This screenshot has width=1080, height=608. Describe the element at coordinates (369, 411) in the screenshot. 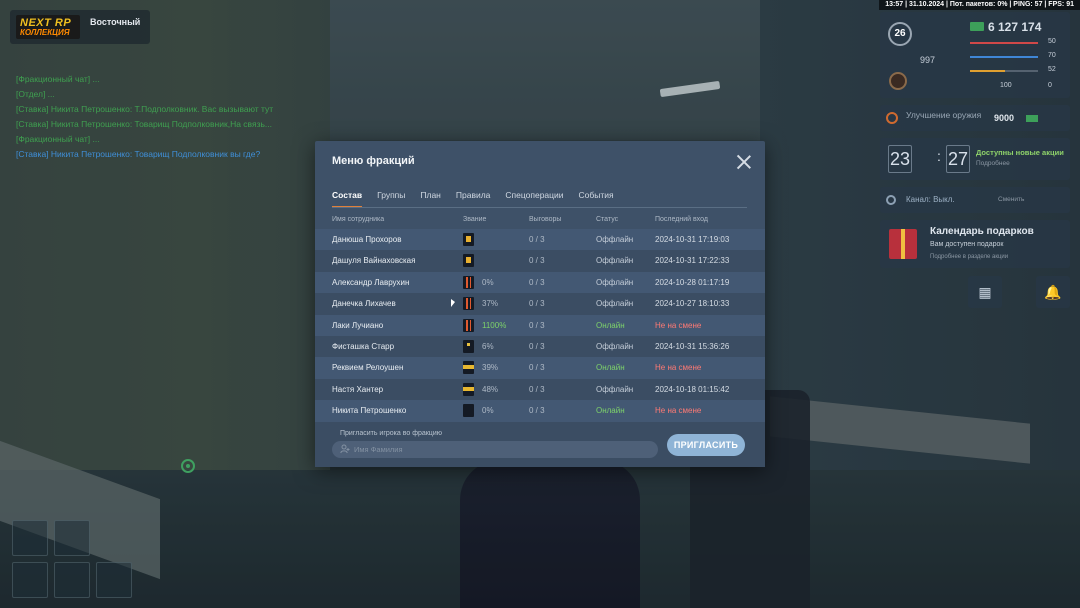

I see `member-name: Никита Петрошенко` at that location.